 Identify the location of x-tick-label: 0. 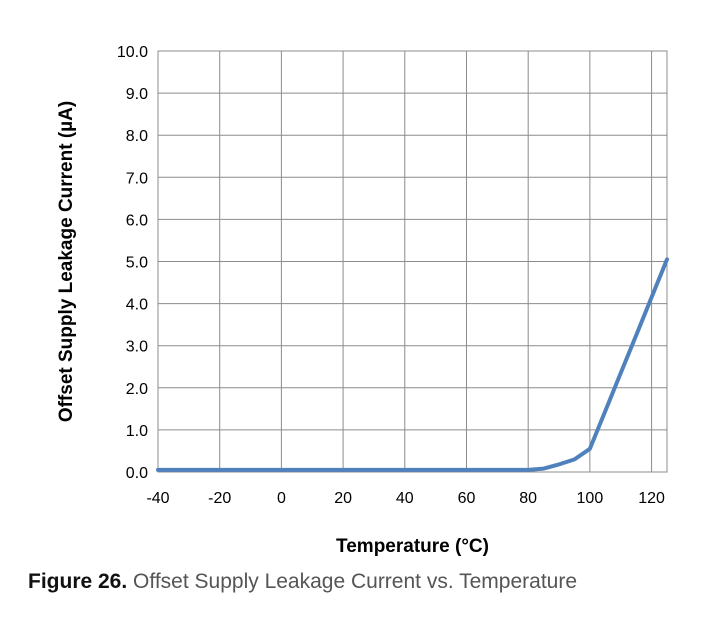
(281, 498).